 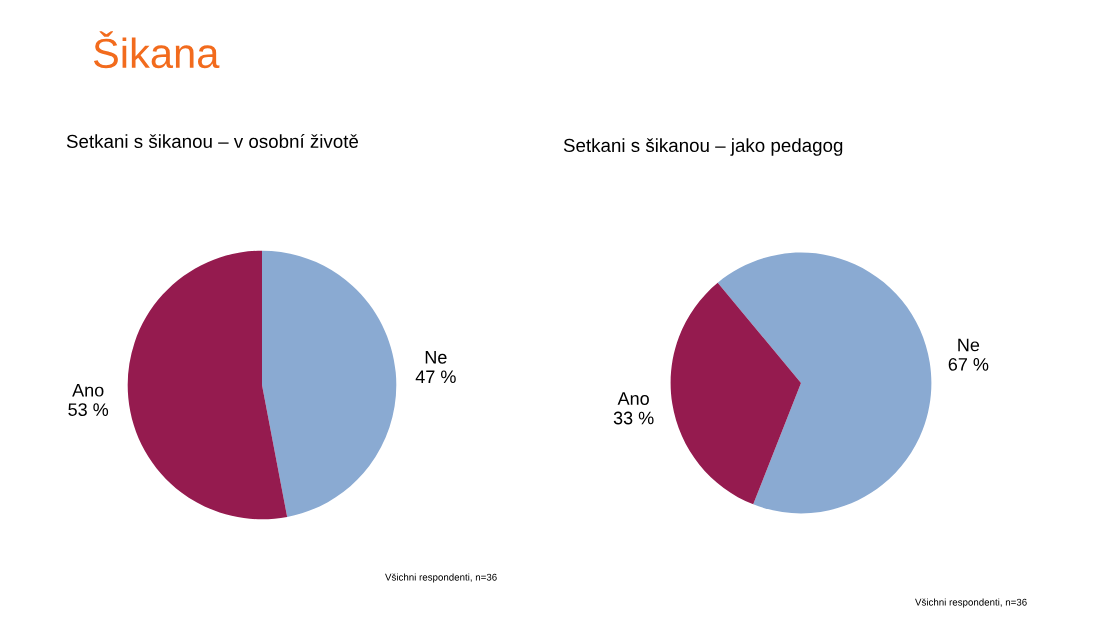 What do you see at coordinates (435, 377) in the screenshot?
I see `data-label: 47 %` at bounding box center [435, 377].